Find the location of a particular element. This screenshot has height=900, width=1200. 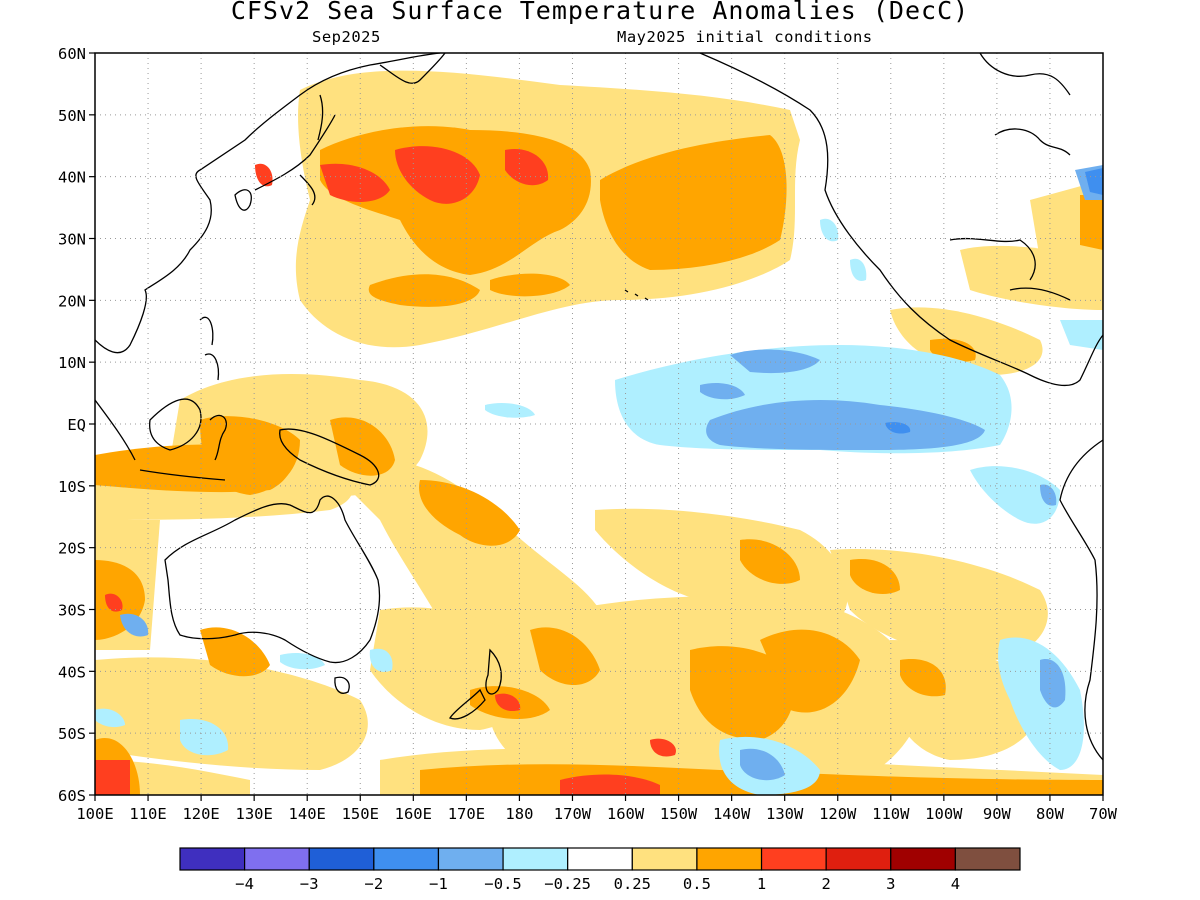

korea-coastline is located at coordinates (243, 200).